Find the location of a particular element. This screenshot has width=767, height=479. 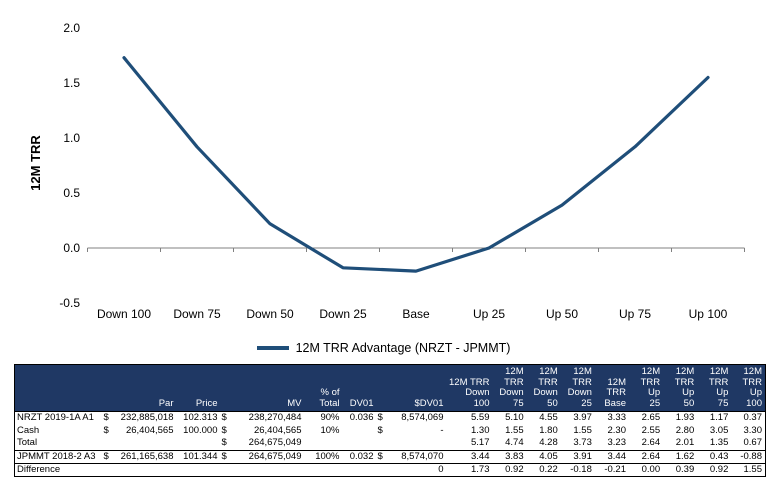

table-cell: -0.88 is located at coordinates (748, 456).